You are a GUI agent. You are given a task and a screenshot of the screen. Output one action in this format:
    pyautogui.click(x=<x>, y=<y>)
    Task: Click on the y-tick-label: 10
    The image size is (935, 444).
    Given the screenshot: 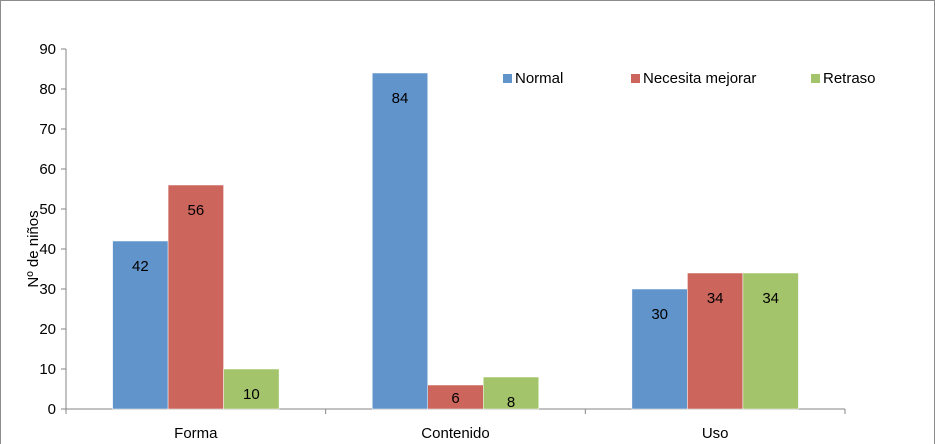 What is the action you would take?
    pyautogui.click(x=47, y=369)
    